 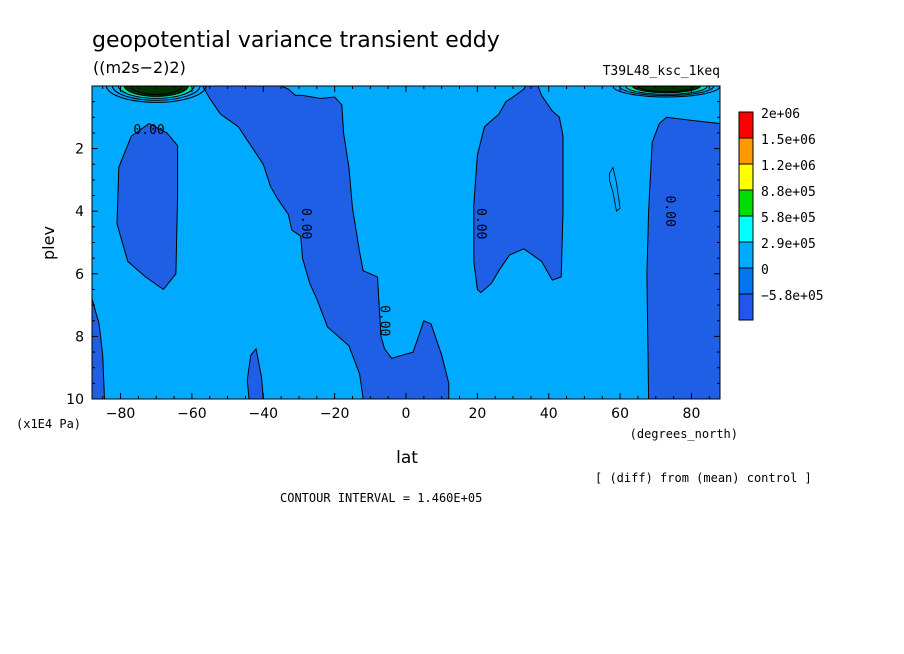 What do you see at coordinates (121, 414) in the screenshot?
I see `x-tick-label: −80` at bounding box center [121, 414].